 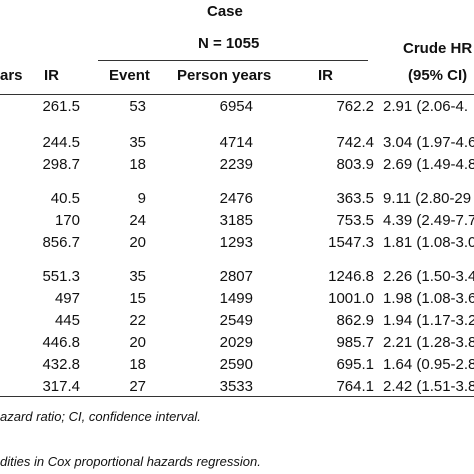 I want to click on cell-person-years: 1293, so click(x=236, y=242).